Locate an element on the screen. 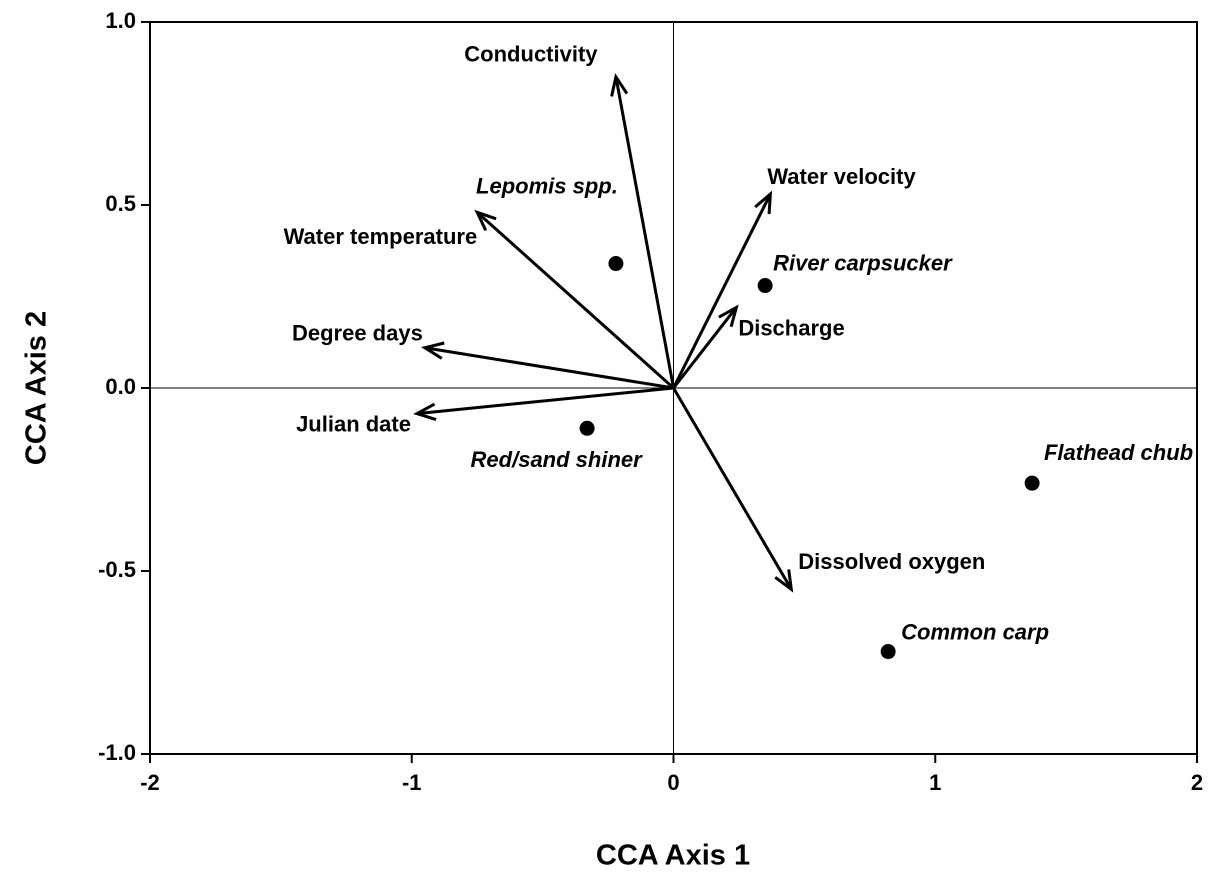 Image resolution: width=1210 pixels, height=877 pixels. y-tick-label: -1.0 is located at coordinates (117, 752).